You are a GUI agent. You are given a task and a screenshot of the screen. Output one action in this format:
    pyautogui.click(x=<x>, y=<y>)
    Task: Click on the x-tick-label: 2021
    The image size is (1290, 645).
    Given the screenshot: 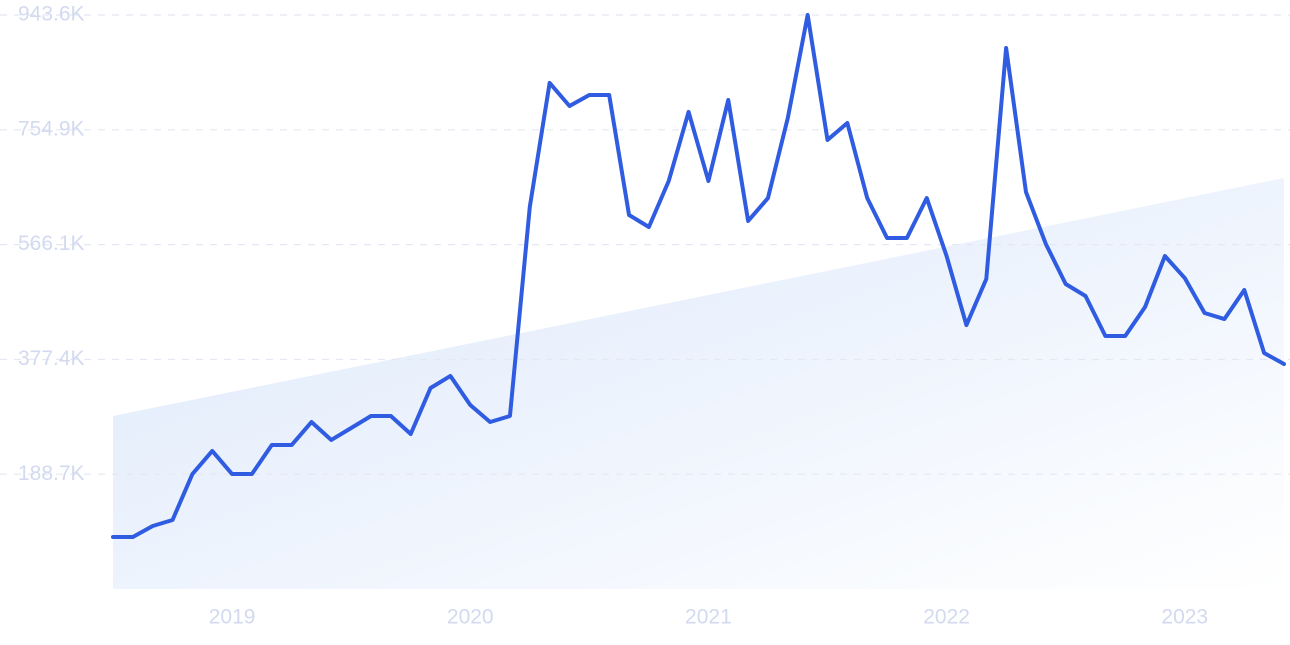 What is the action you would take?
    pyautogui.click(x=708, y=617)
    